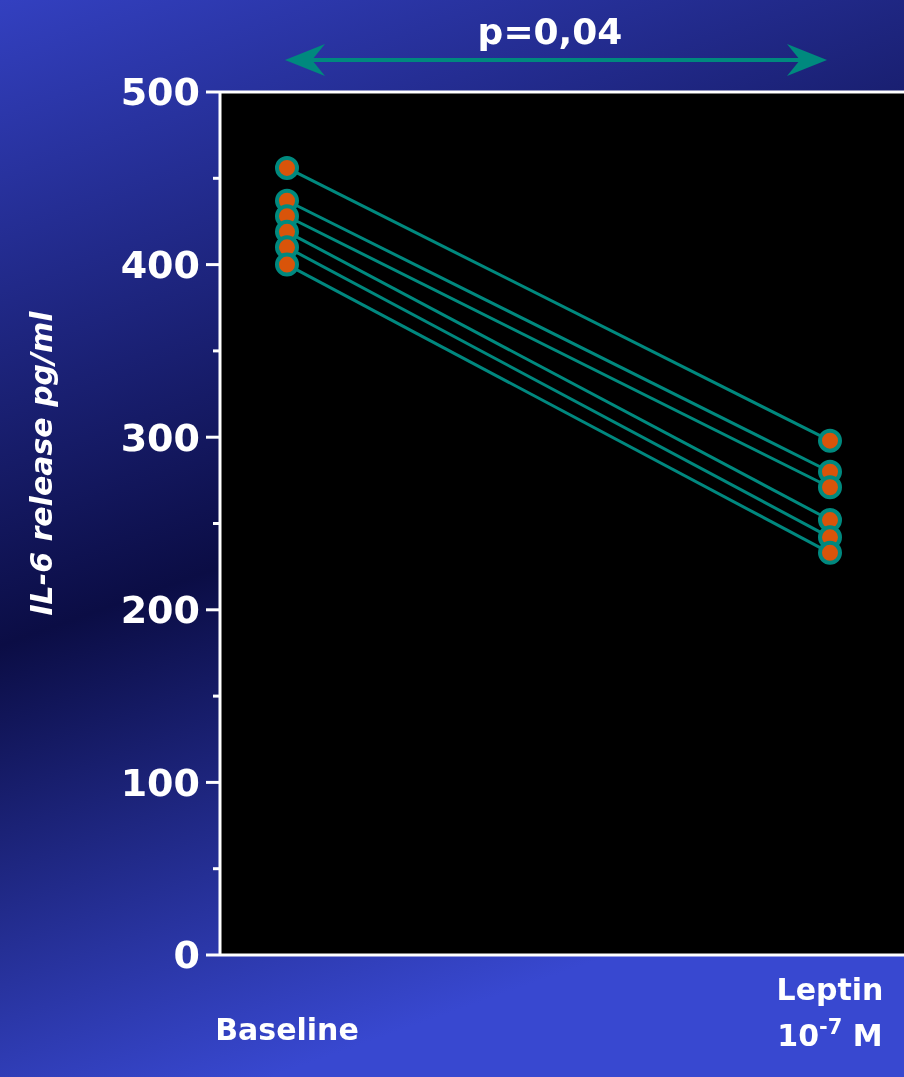 The image size is (904, 1077). Describe the element at coordinates (550, 31) in the screenshot. I see `text: p=0,04` at that location.